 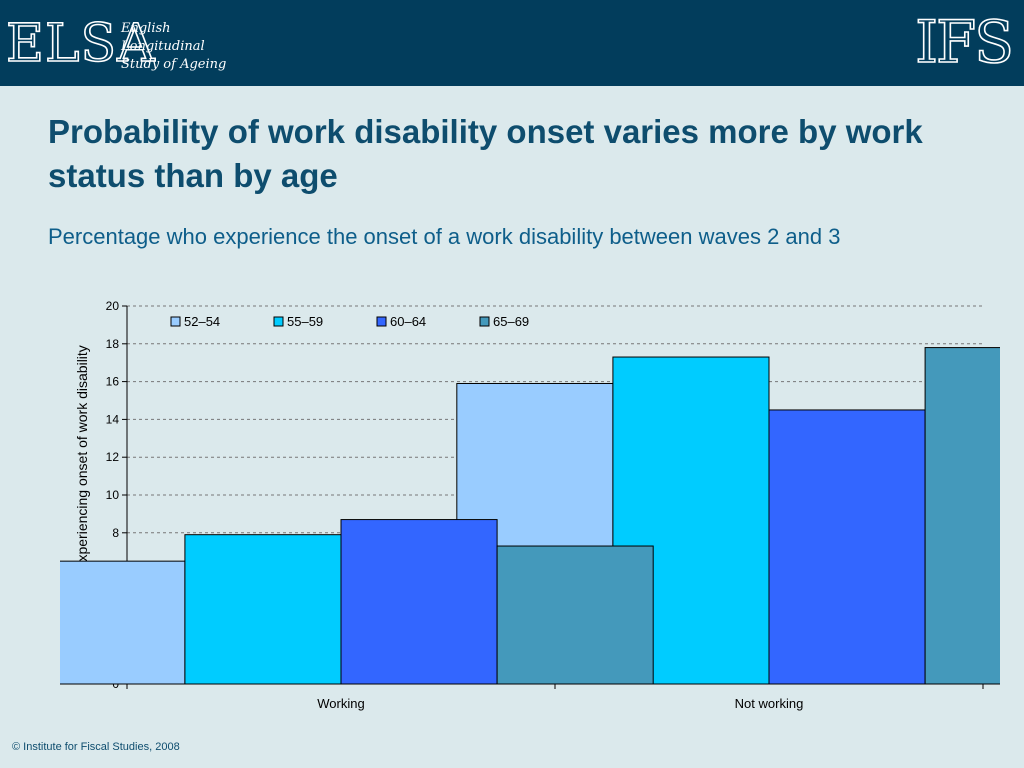 What do you see at coordinates (174, 64) in the screenshot?
I see `elsa-line-study: Study of Ageing` at bounding box center [174, 64].